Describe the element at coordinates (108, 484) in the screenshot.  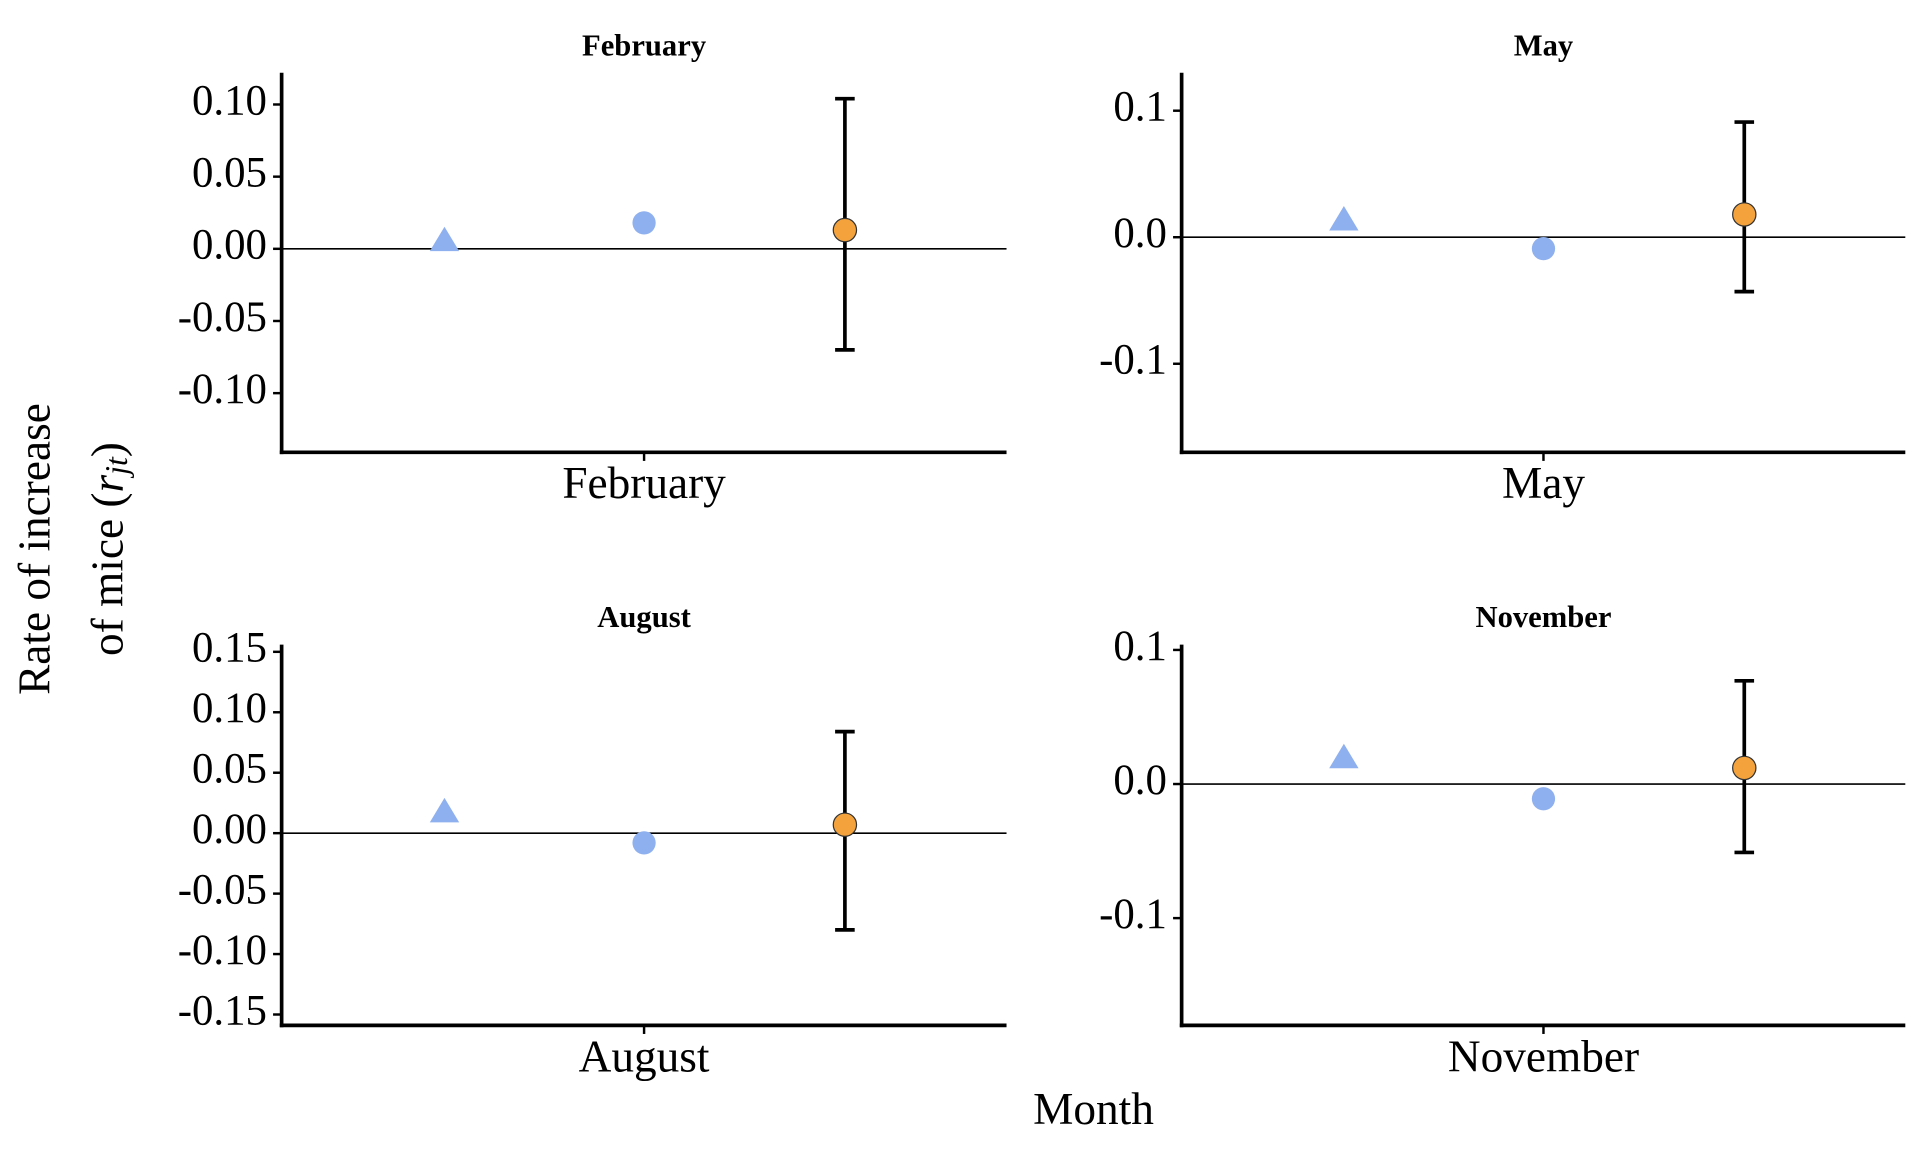
I see `y-axis-label-symbol: r` at that location.